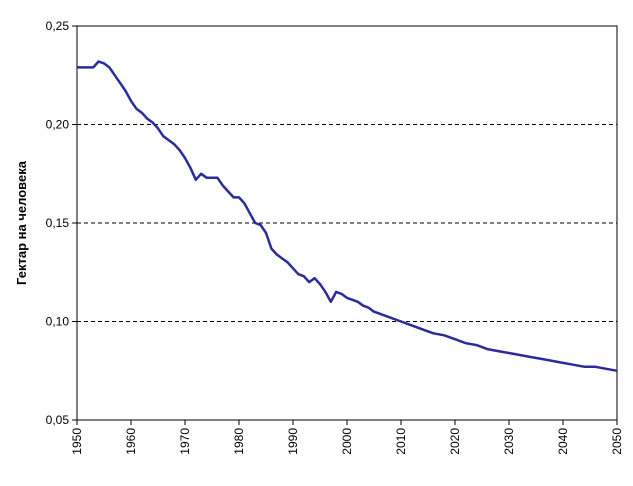 This screenshot has width=633, height=486. Describe the element at coordinates (58, 223) in the screenshot. I see `y-tick-label: 0,15` at that location.